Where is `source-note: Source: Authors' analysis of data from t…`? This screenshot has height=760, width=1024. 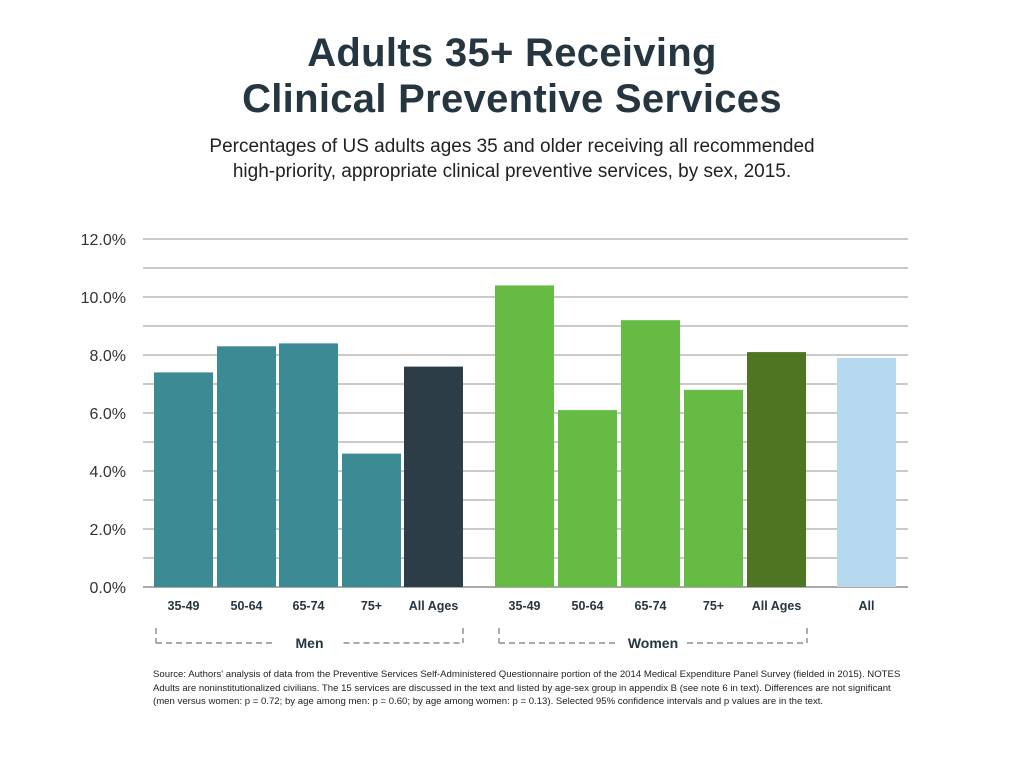 source-note: Source: Authors' analysis of data from t… is located at coordinates (527, 688).